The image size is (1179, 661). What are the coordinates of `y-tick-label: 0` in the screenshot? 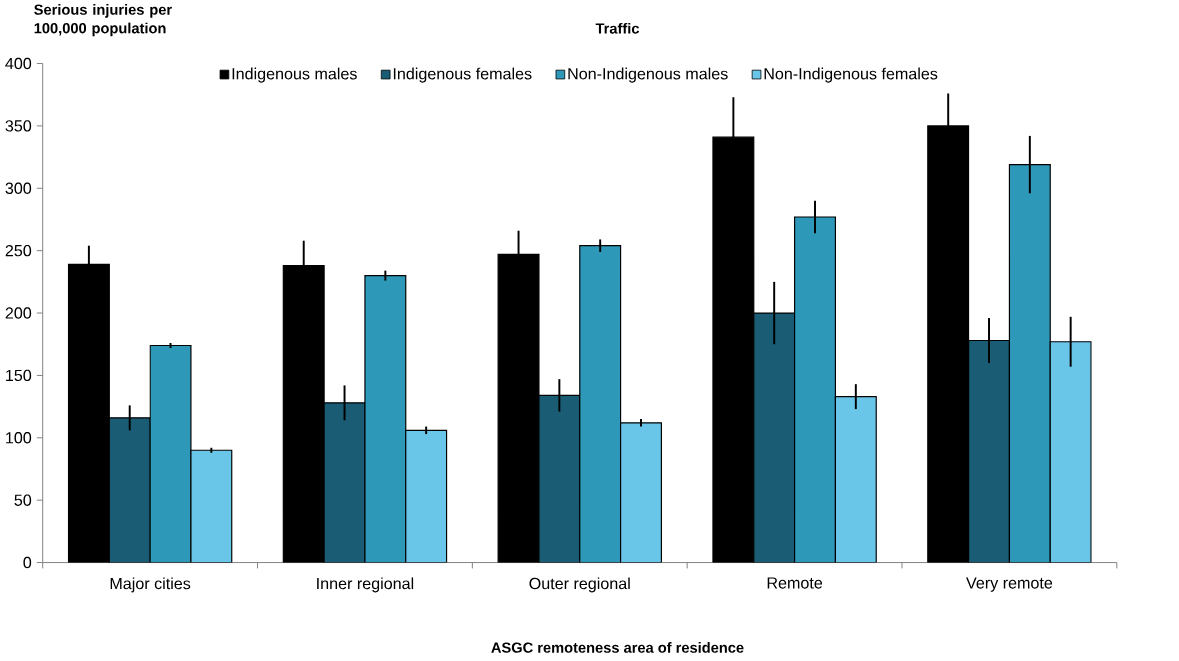 It's located at (27, 562).